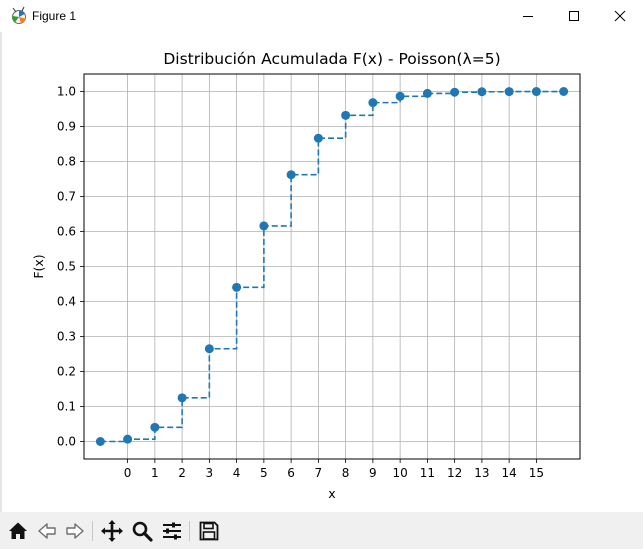  Describe the element at coordinates (182, 473) in the screenshot. I see `x-tick-label: 2` at that location.